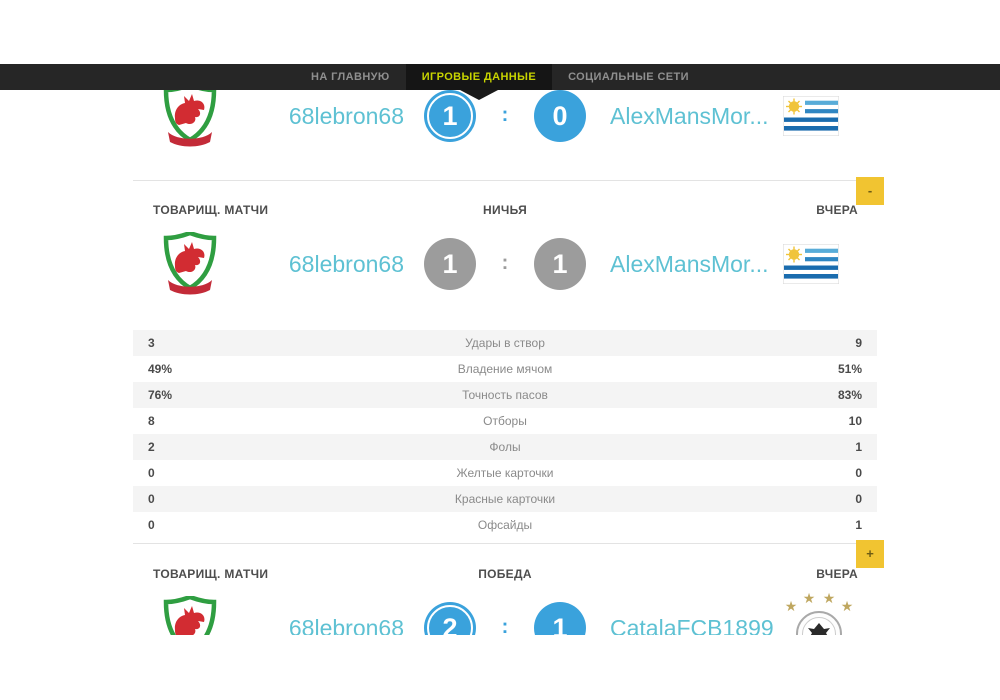 This screenshot has height=700, width=1000. Describe the element at coordinates (505, 447) in the screenshot. I see `stat-row: 2 Фолы 1` at that location.